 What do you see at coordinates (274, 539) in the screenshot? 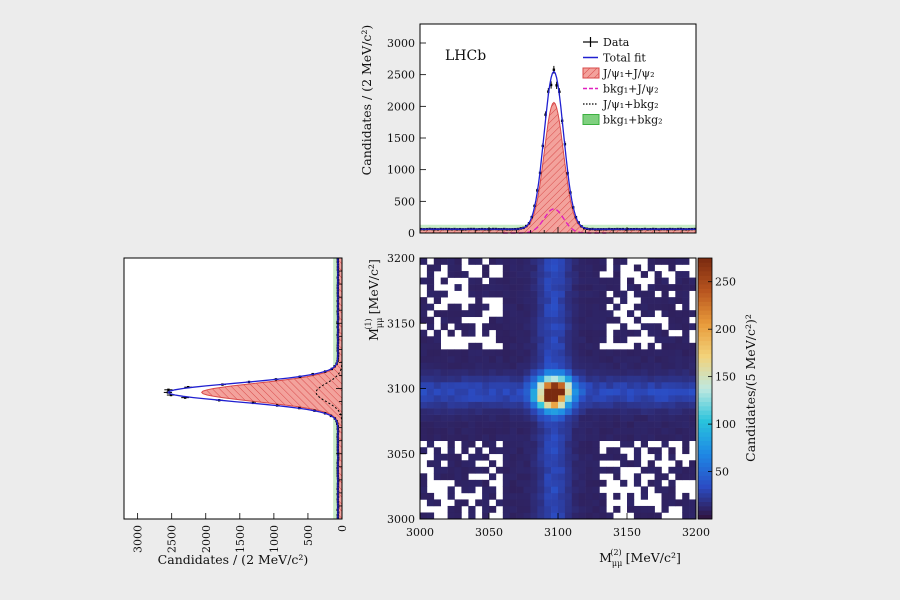
I see `left-x-tick-label: 1000` at bounding box center [274, 539].